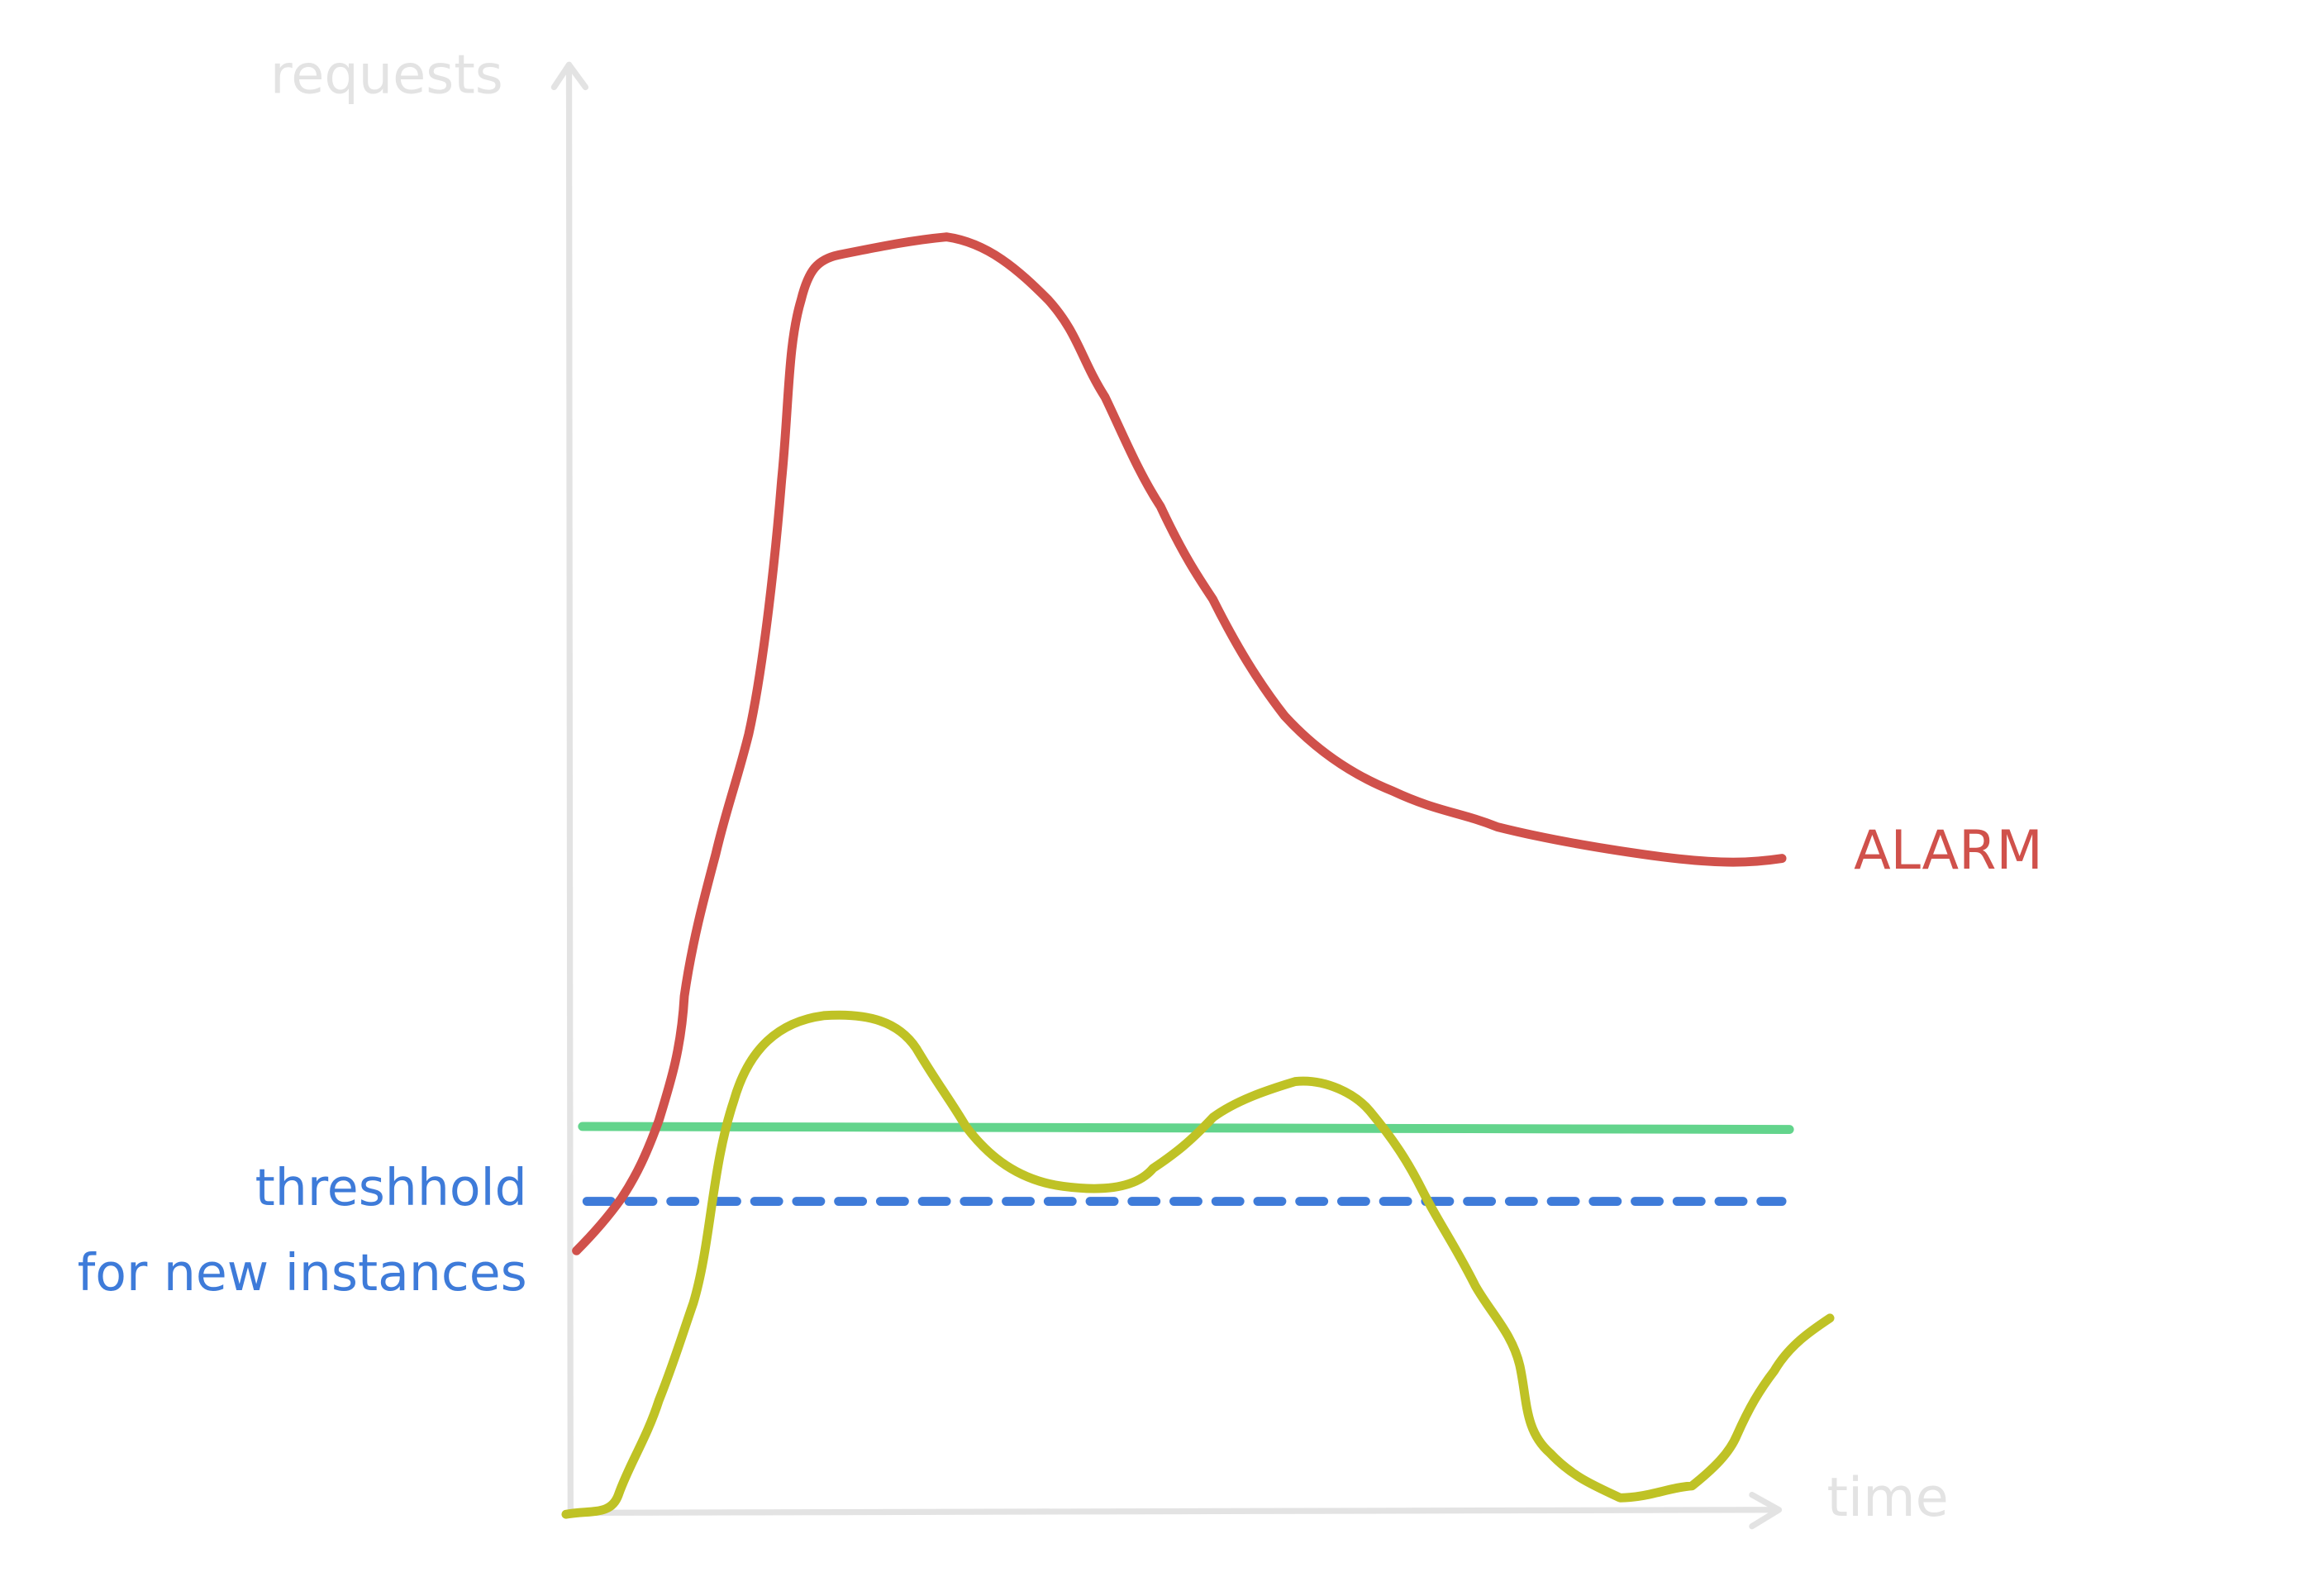  Describe the element at coordinates (1766, 1511) in the screenshot. I see `x-axis-arrow` at that location.